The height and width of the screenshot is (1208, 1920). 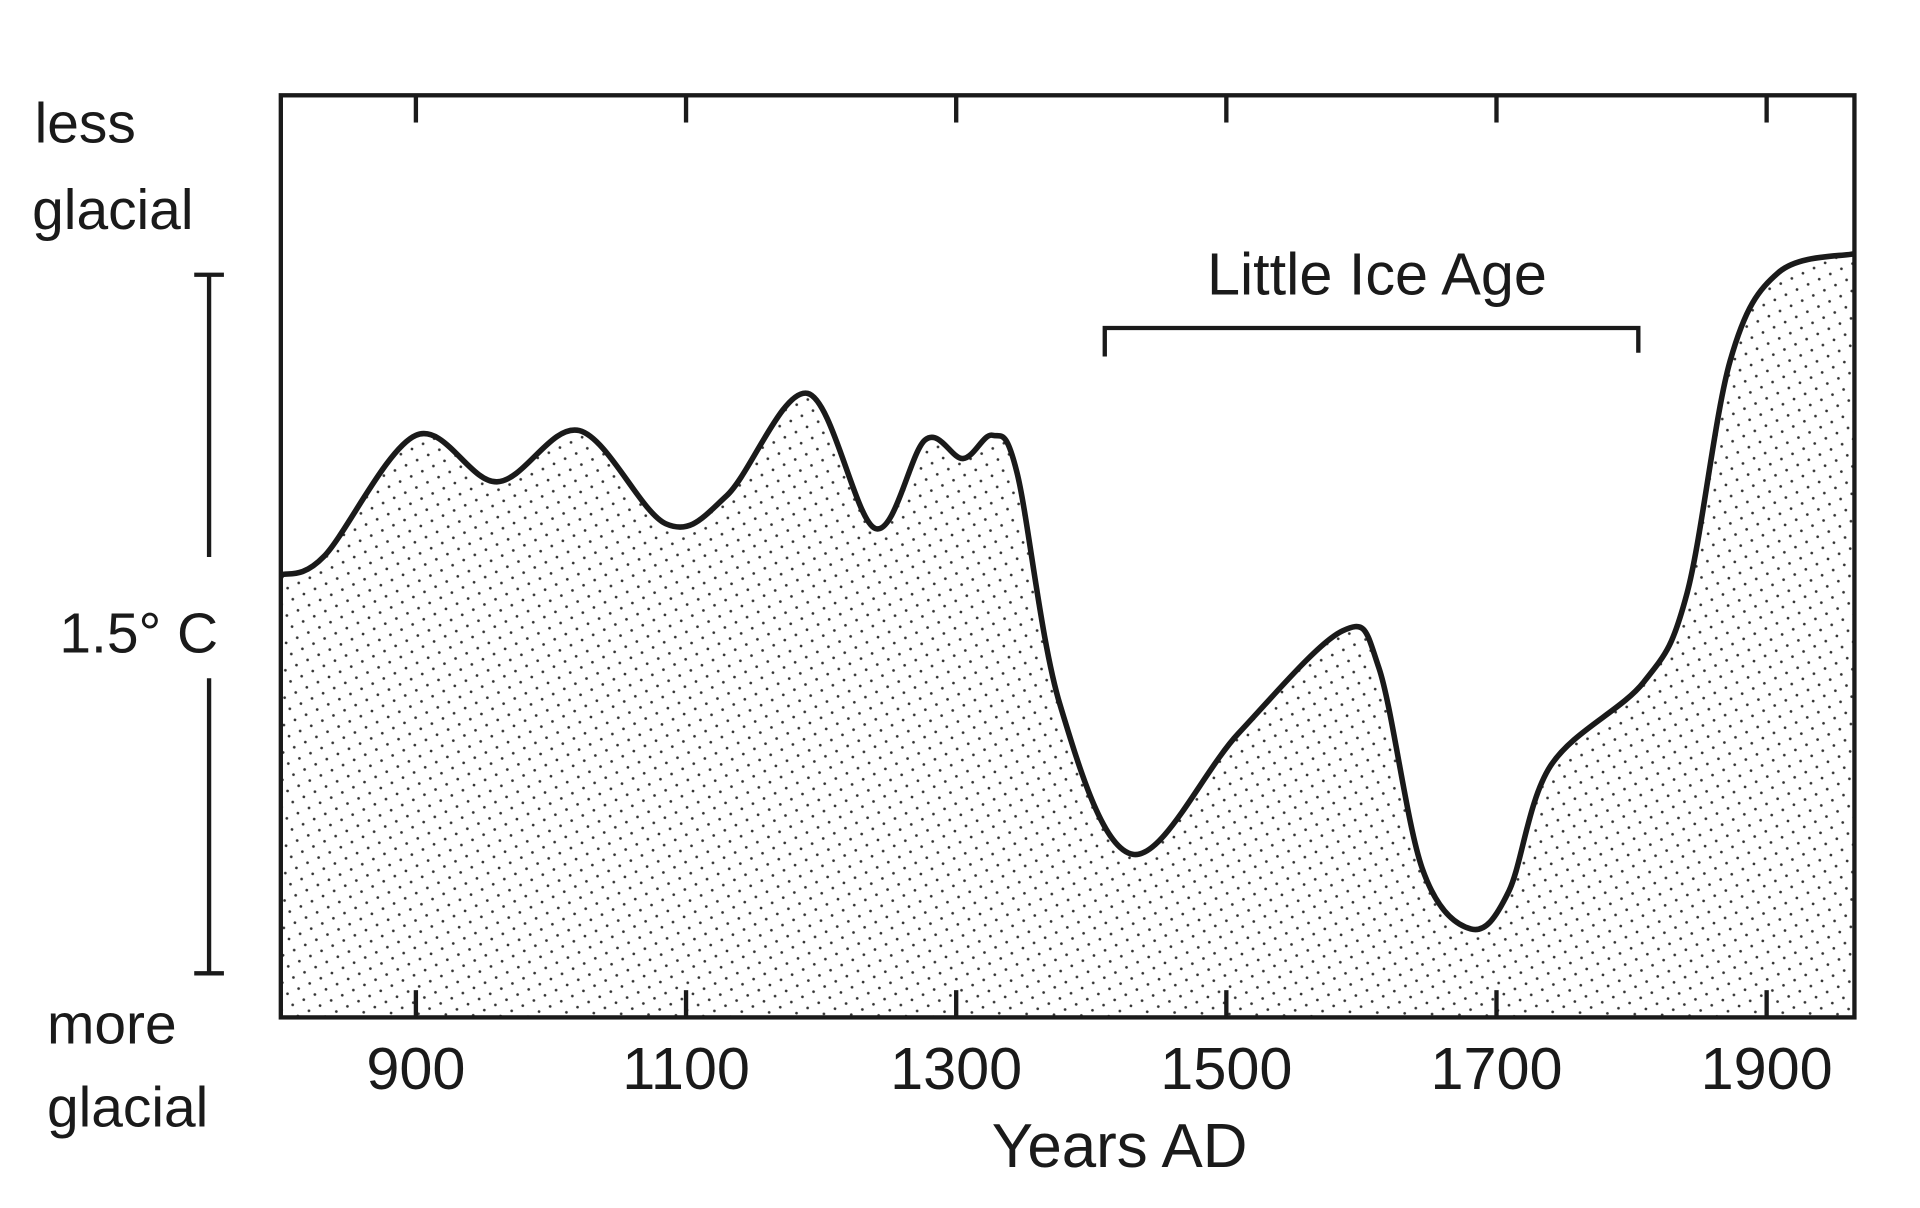 What do you see at coordinates (1767, 1068) in the screenshot?
I see `x-tick-label-1900: 1900` at bounding box center [1767, 1068].